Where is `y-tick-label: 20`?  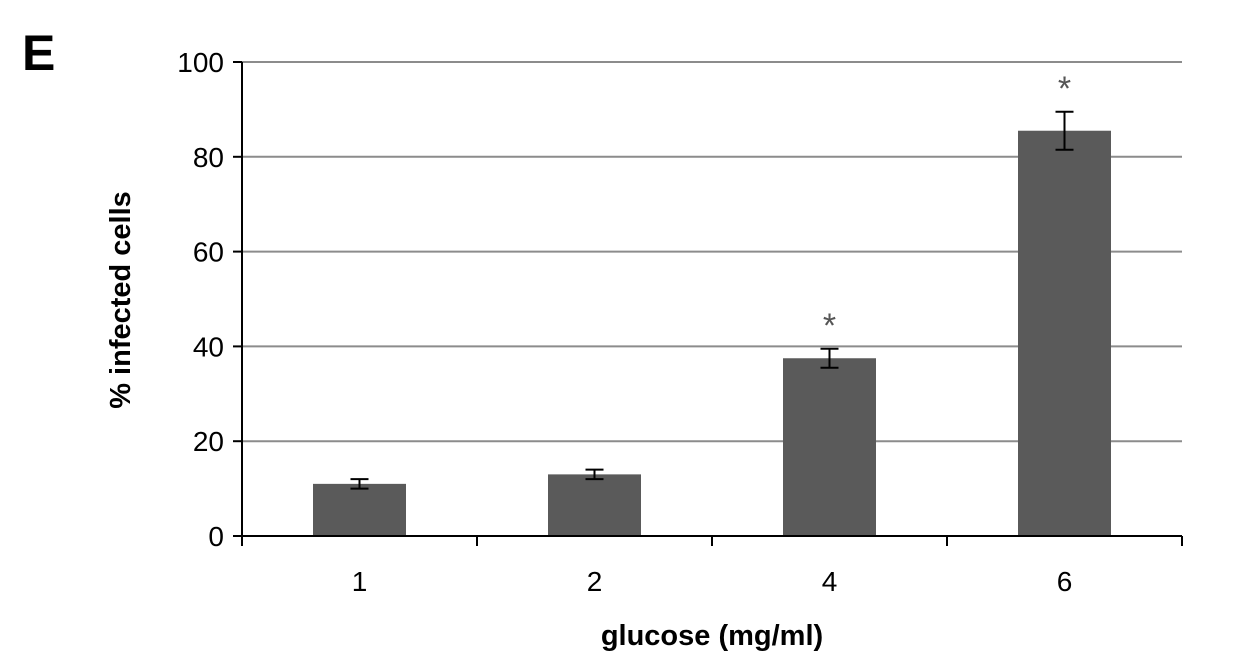
y-tick-label: 20 is located at coordinates (208, 441).